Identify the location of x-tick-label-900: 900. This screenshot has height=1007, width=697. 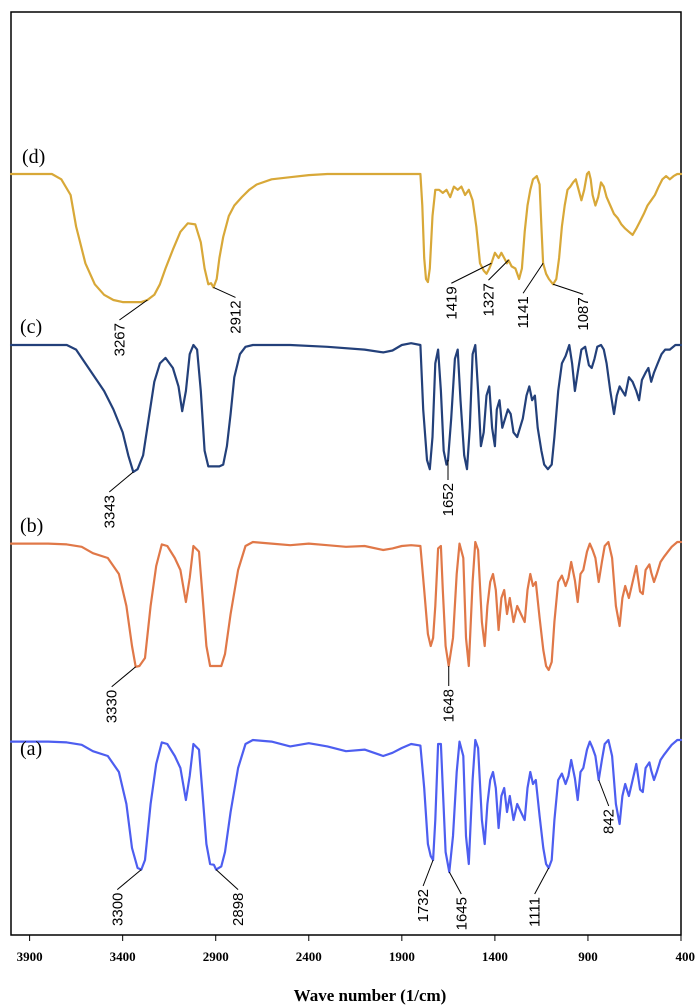
(588, 956).